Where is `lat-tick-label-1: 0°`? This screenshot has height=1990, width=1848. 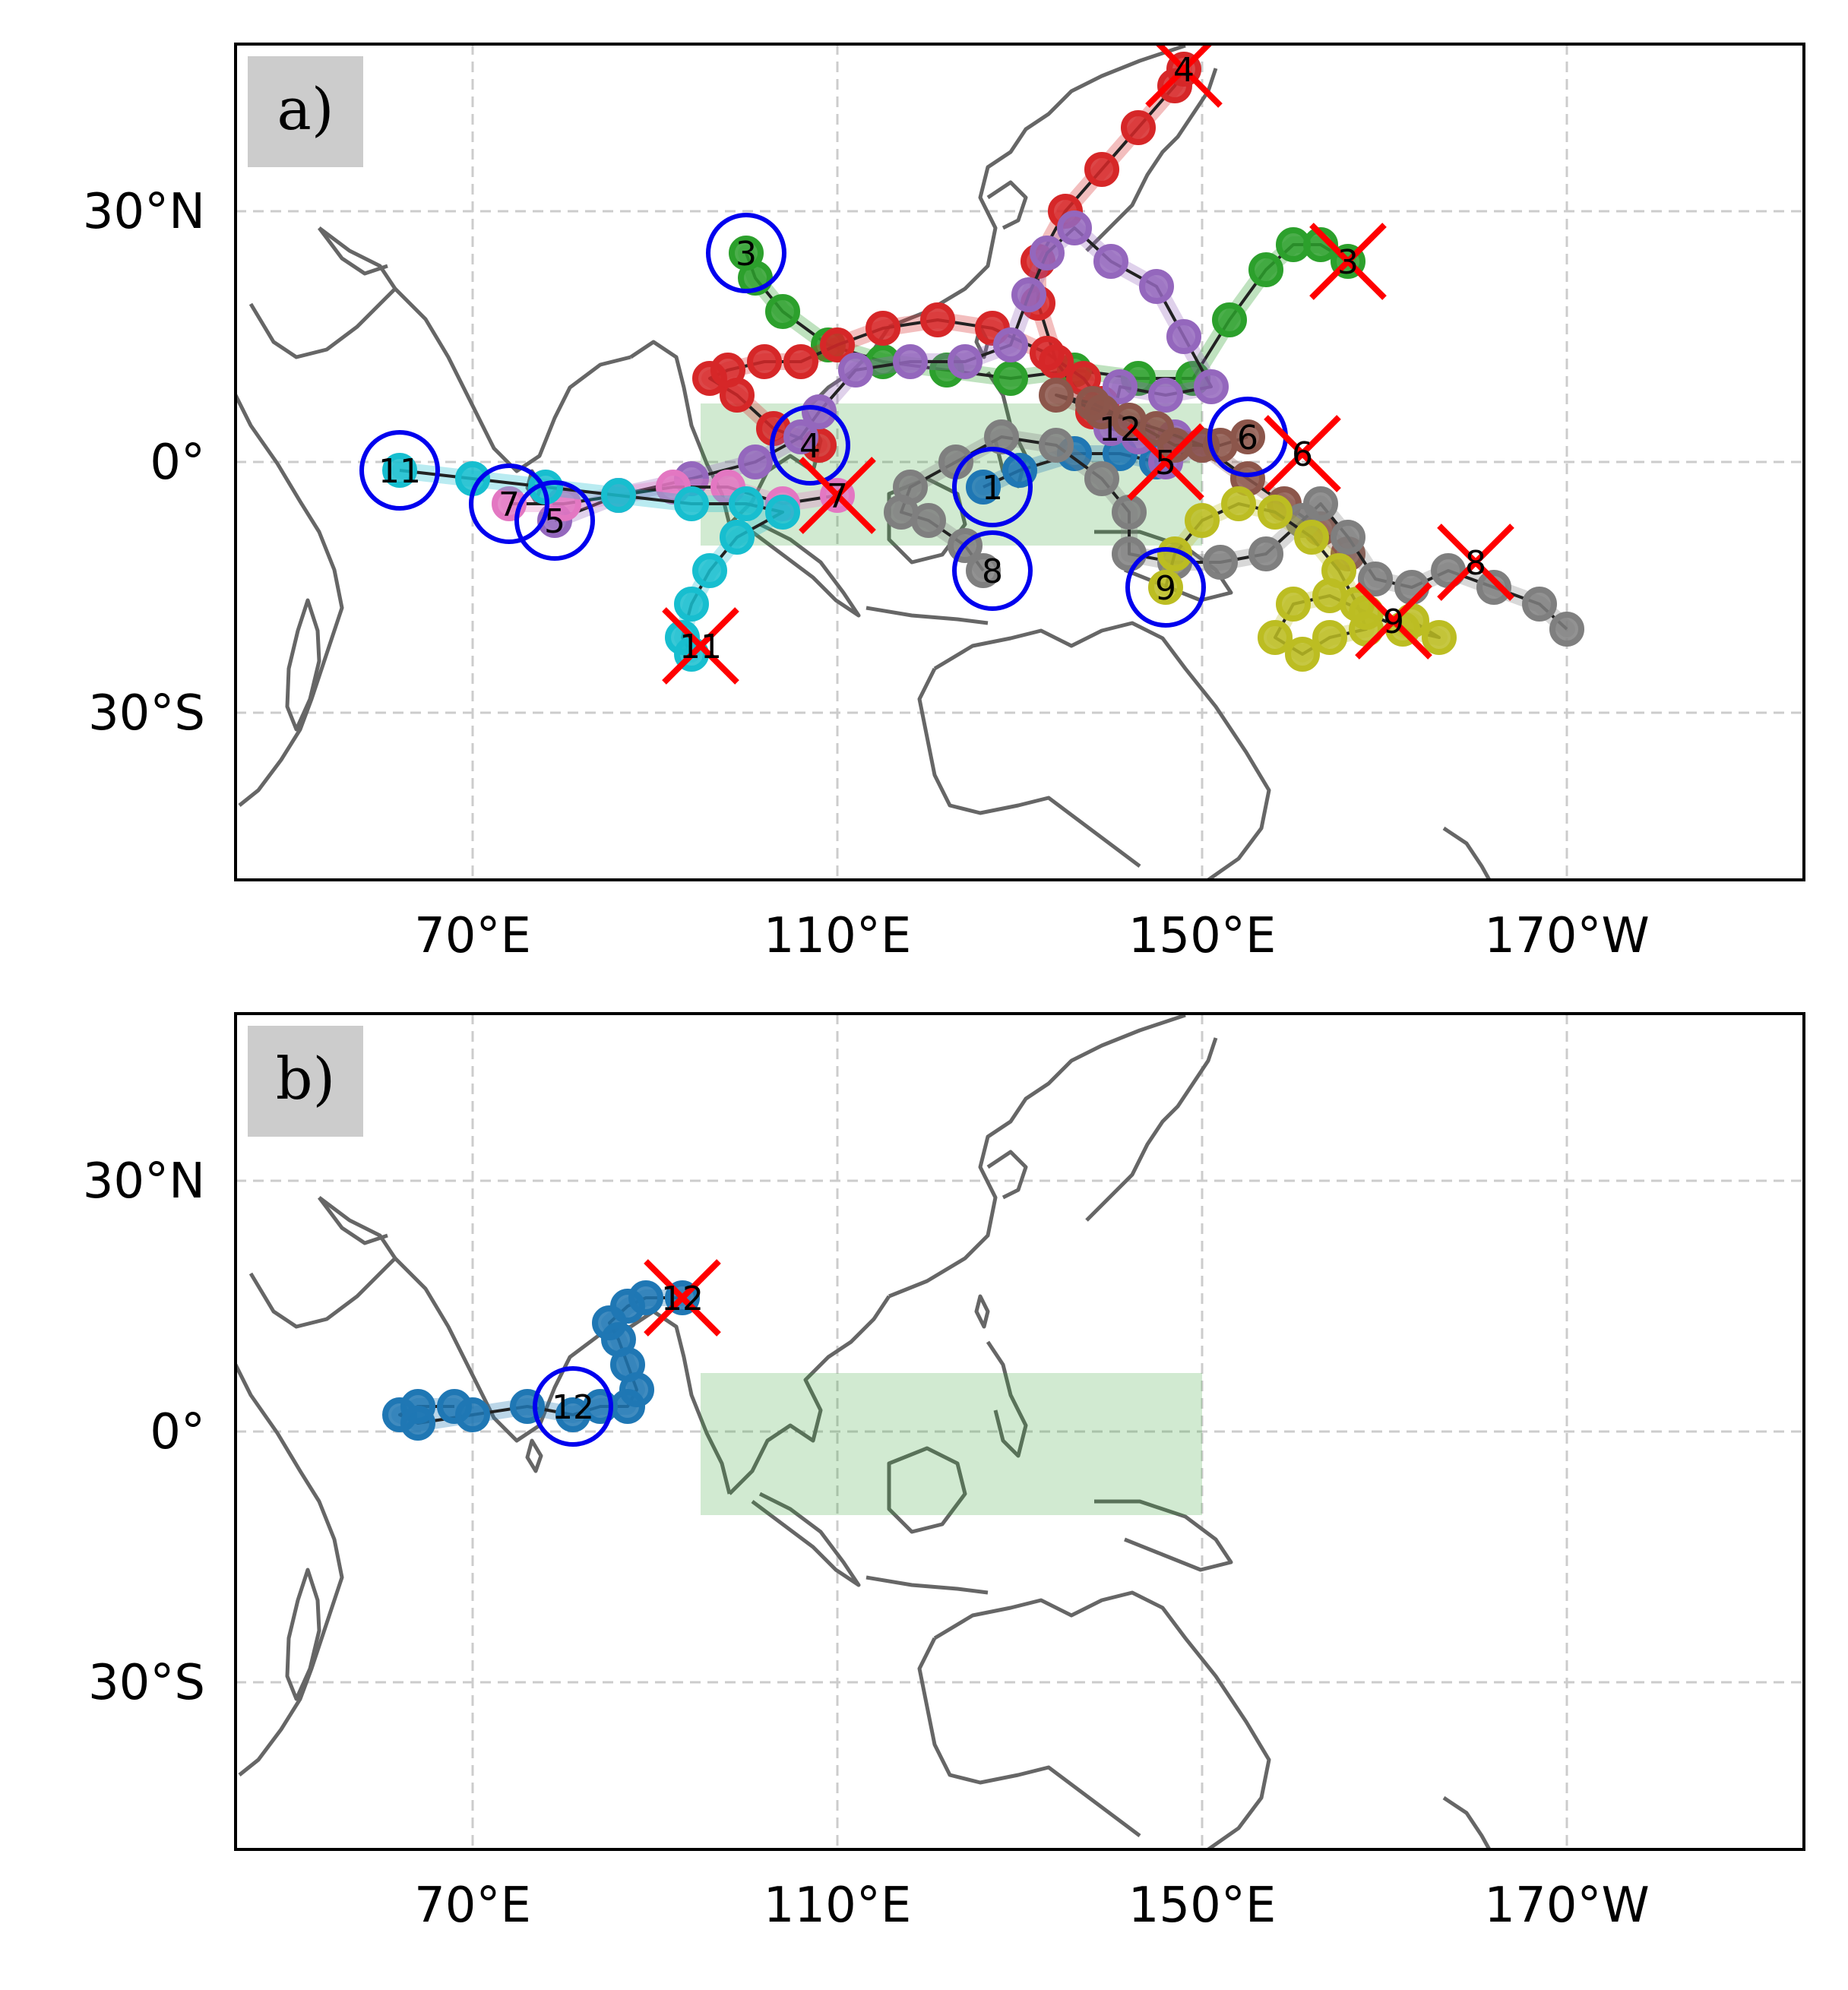 lat-tick-label-1: 0° is located at coordinates (177, 1432).